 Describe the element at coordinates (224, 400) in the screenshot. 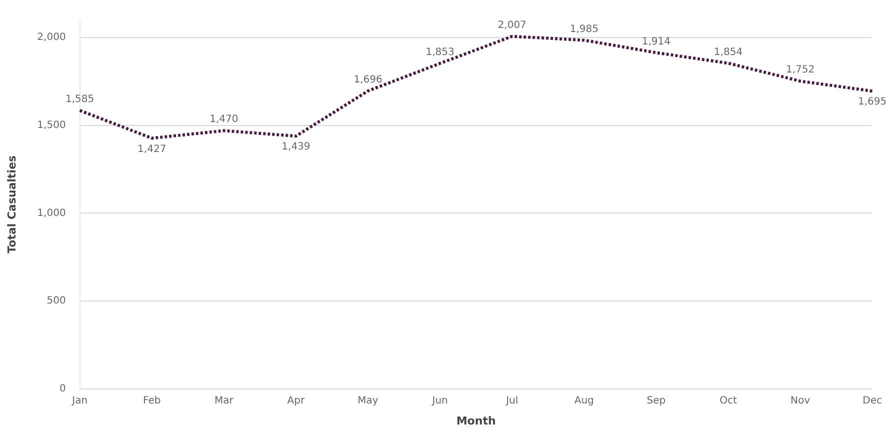

I see `x-tick-label: Mar` at that location.